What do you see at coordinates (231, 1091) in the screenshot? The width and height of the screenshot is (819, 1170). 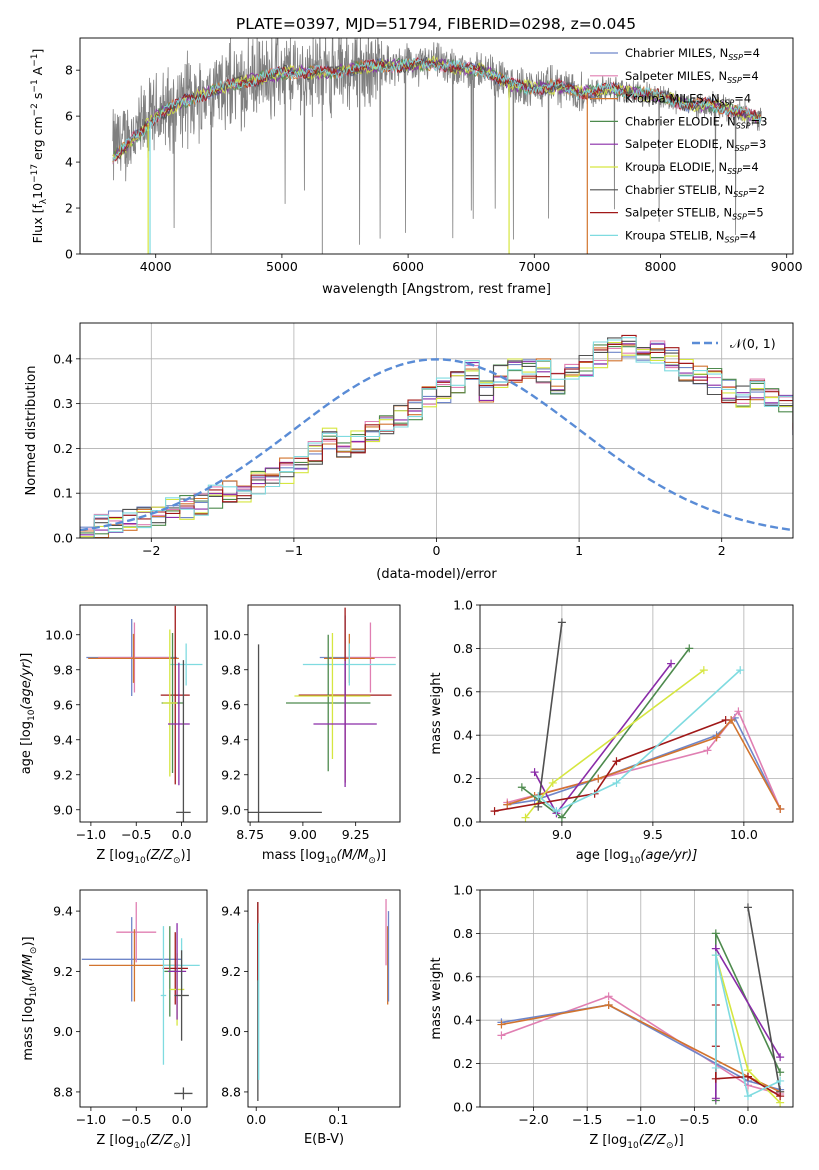 I see `y-tick-label: 8.8` at bounding box center [231, 1091].